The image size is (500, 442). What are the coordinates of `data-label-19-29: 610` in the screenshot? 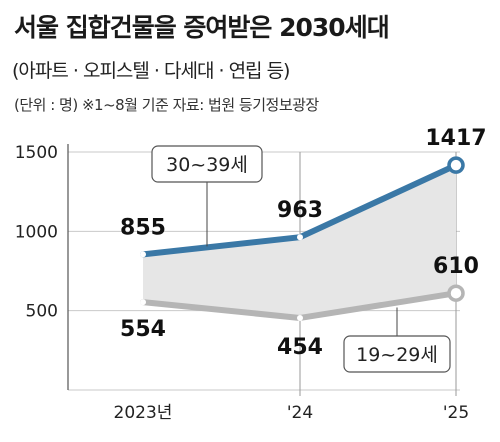 It's located at (456, 266).